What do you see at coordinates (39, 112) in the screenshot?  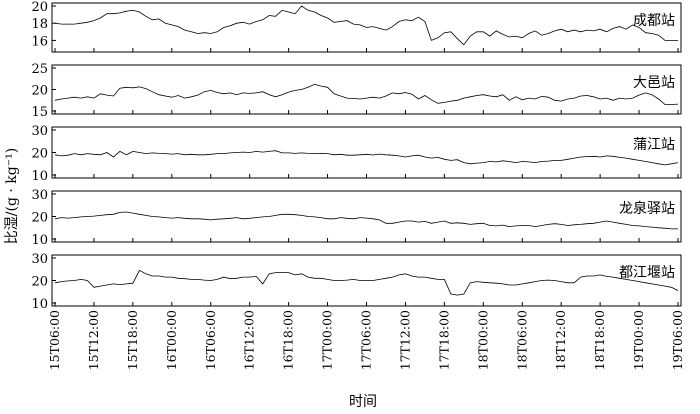 I see `y-tick-label: 15` at bounding box center [39, 112].